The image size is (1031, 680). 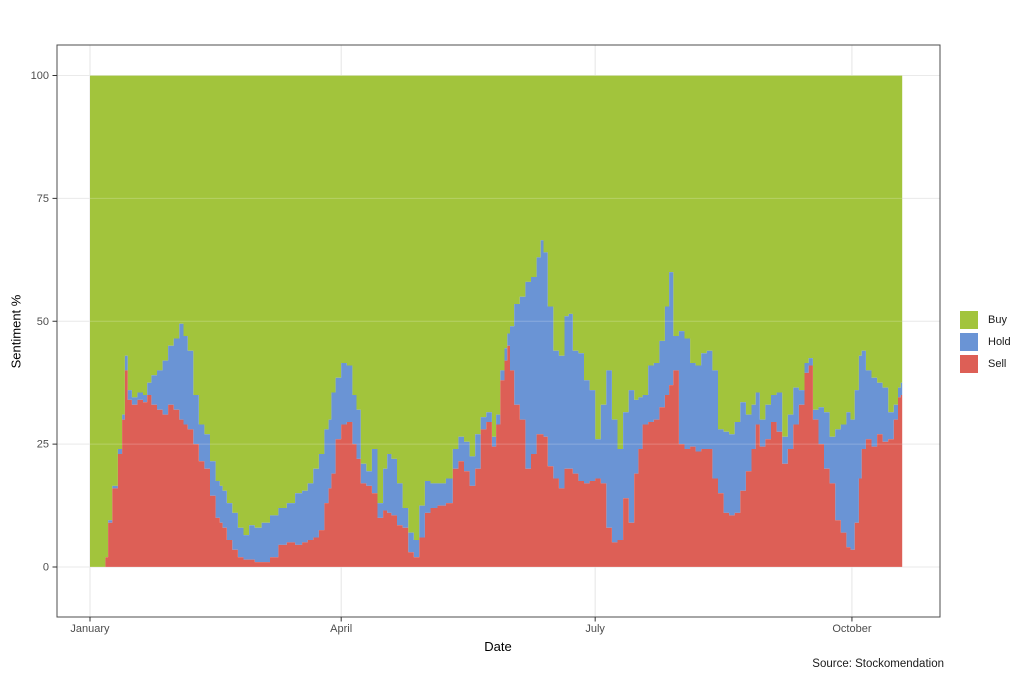 I want to click on x-tick-label: October, so click(x=851, y=629).